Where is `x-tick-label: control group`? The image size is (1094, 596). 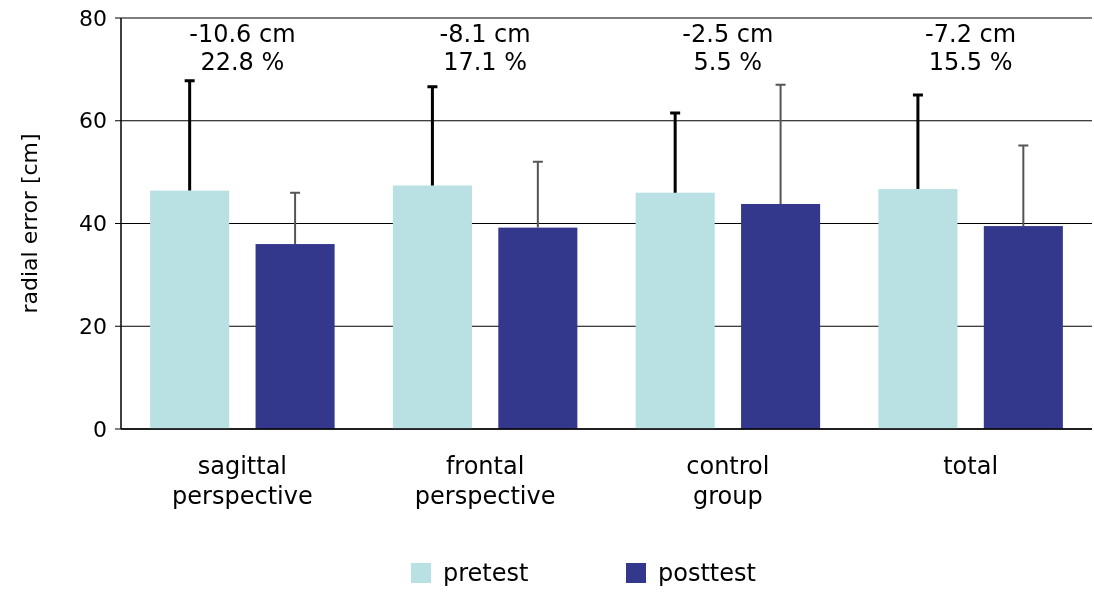 x-tick-label: control group is located at coordinates (728, 481).